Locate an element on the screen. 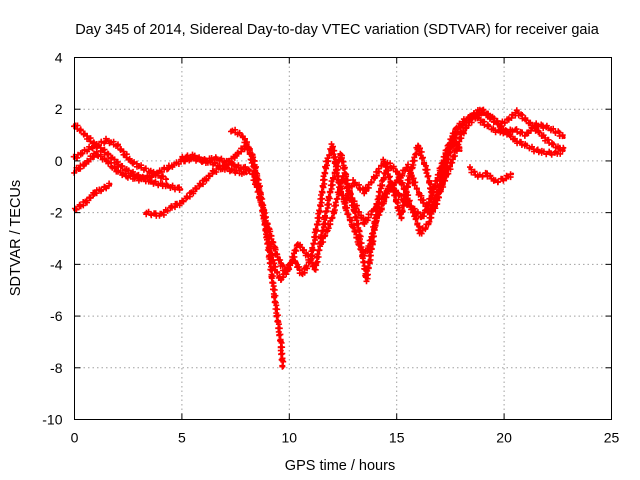  y-tick-label: -10 is located at coordinates (52, 420).